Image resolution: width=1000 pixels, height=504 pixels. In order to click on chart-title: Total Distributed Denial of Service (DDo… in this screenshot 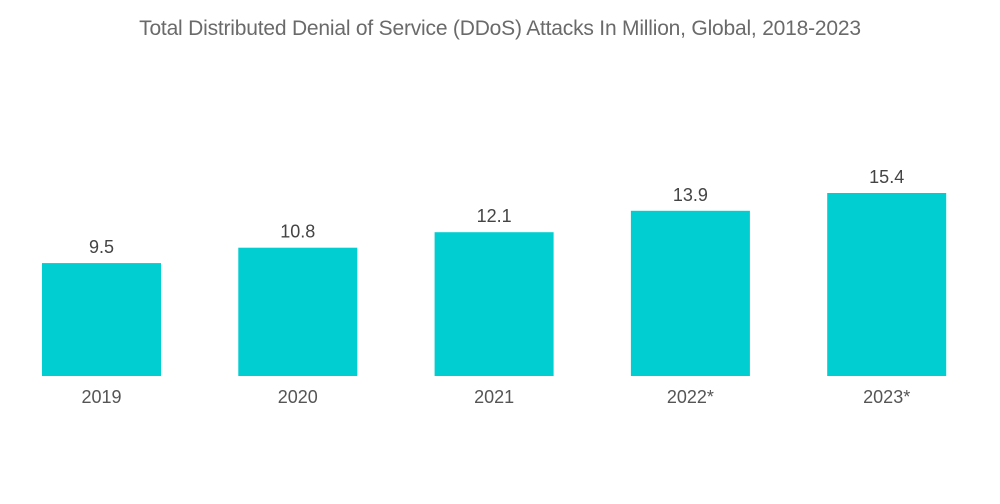, I will do `click(500, 28)`.